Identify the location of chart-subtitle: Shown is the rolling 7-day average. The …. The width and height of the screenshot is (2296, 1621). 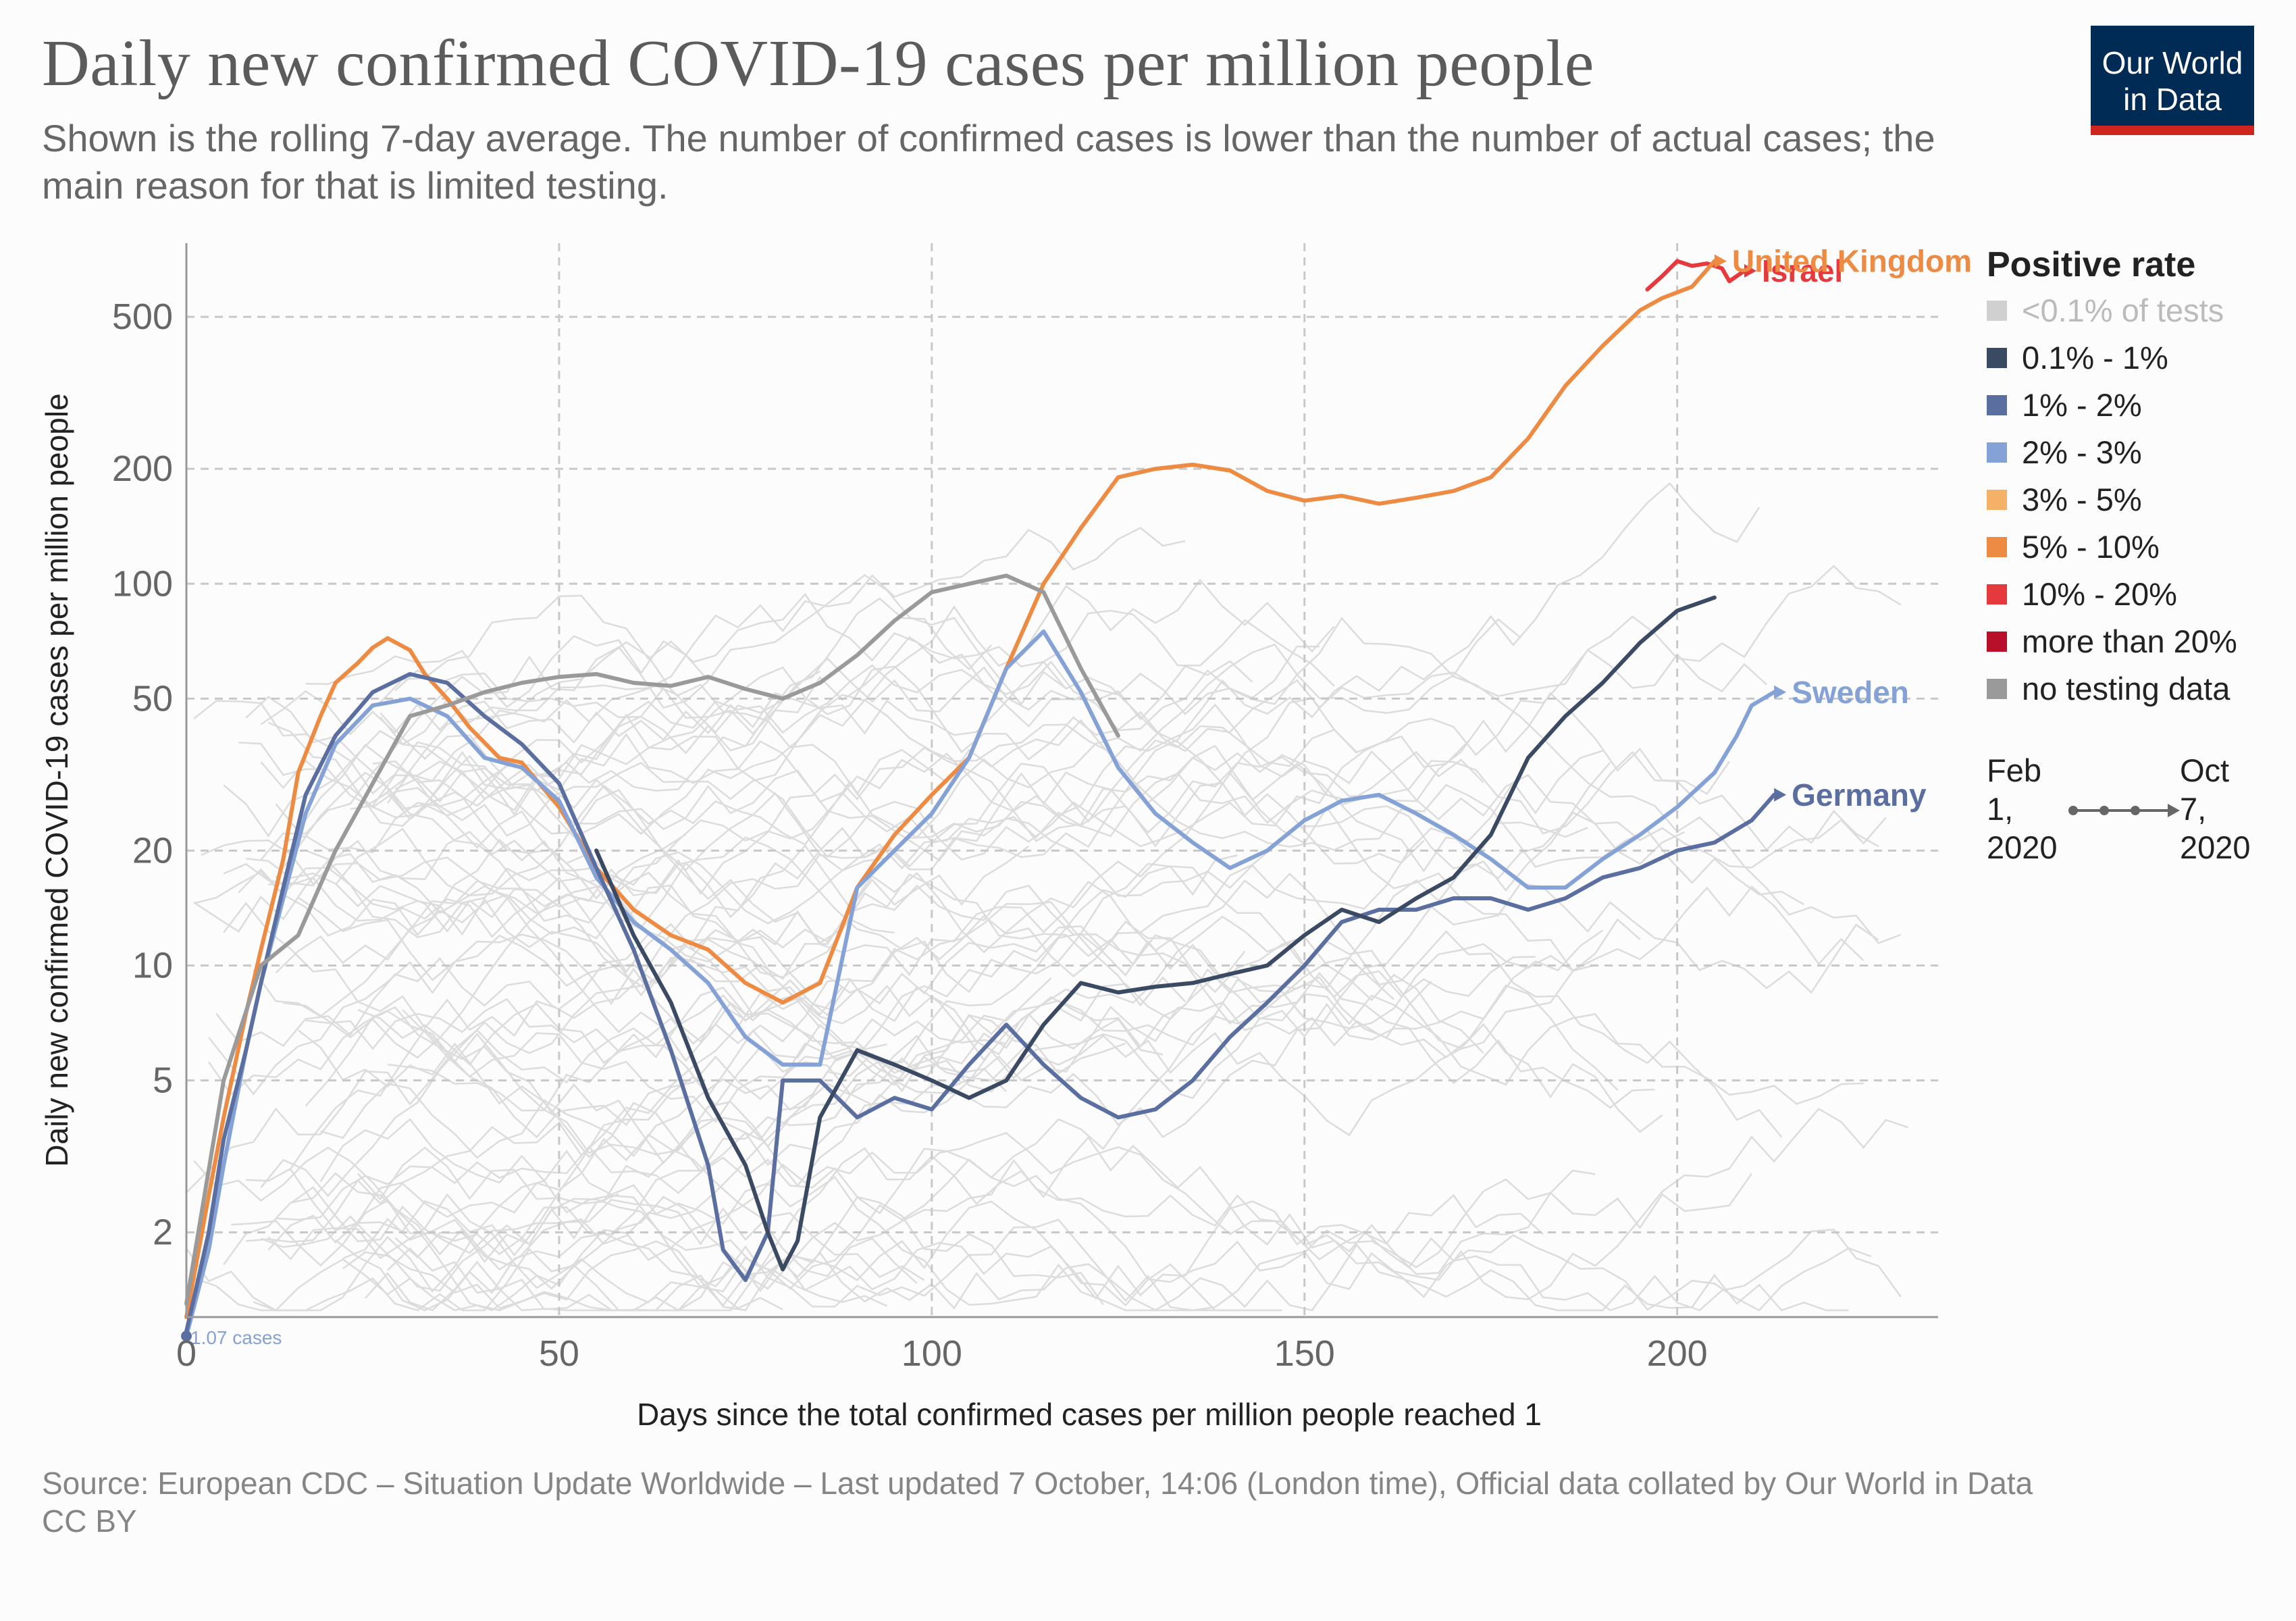
(988, 162).